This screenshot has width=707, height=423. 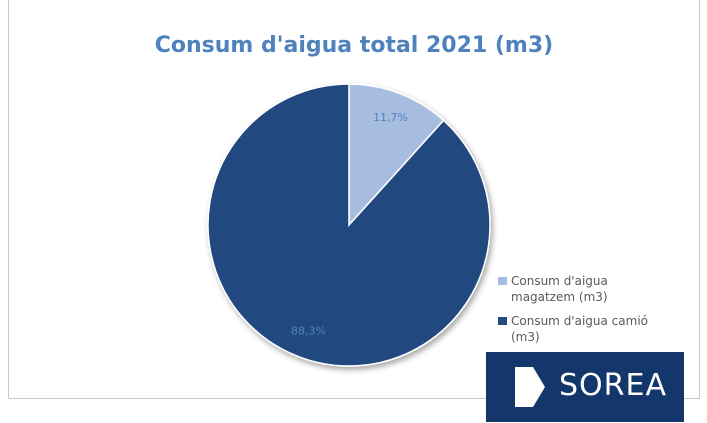 I want to click on legend-item-magatzem: Consum d'aigua magatzem (m3), so click(x=583, y=289).